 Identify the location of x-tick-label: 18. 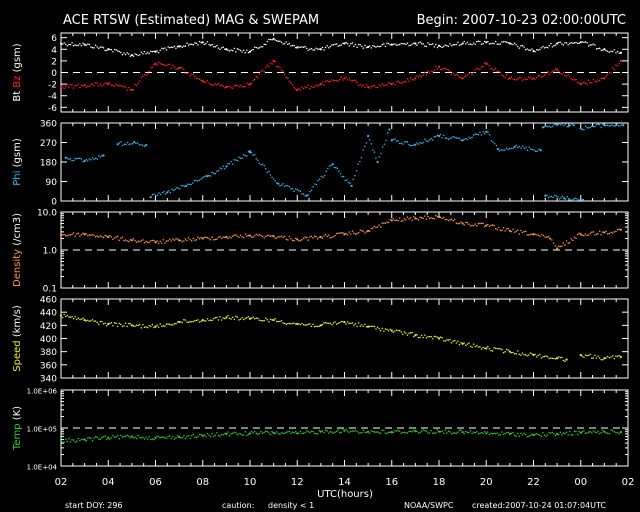
(439, 482).